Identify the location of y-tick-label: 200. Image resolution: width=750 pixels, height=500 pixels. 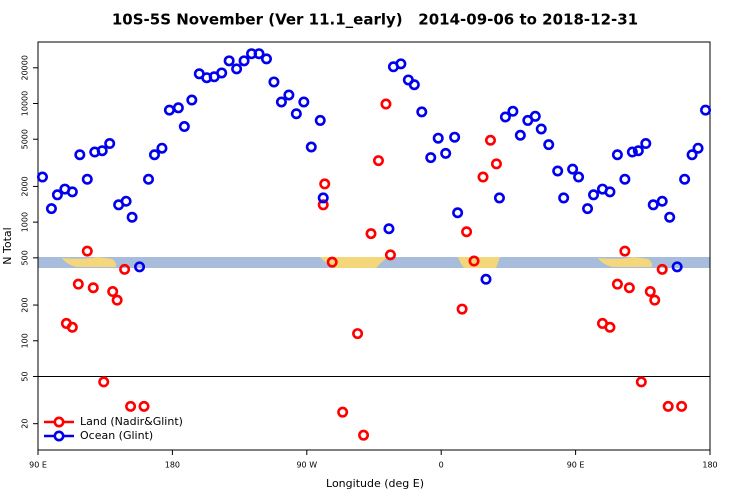
(25, 304).